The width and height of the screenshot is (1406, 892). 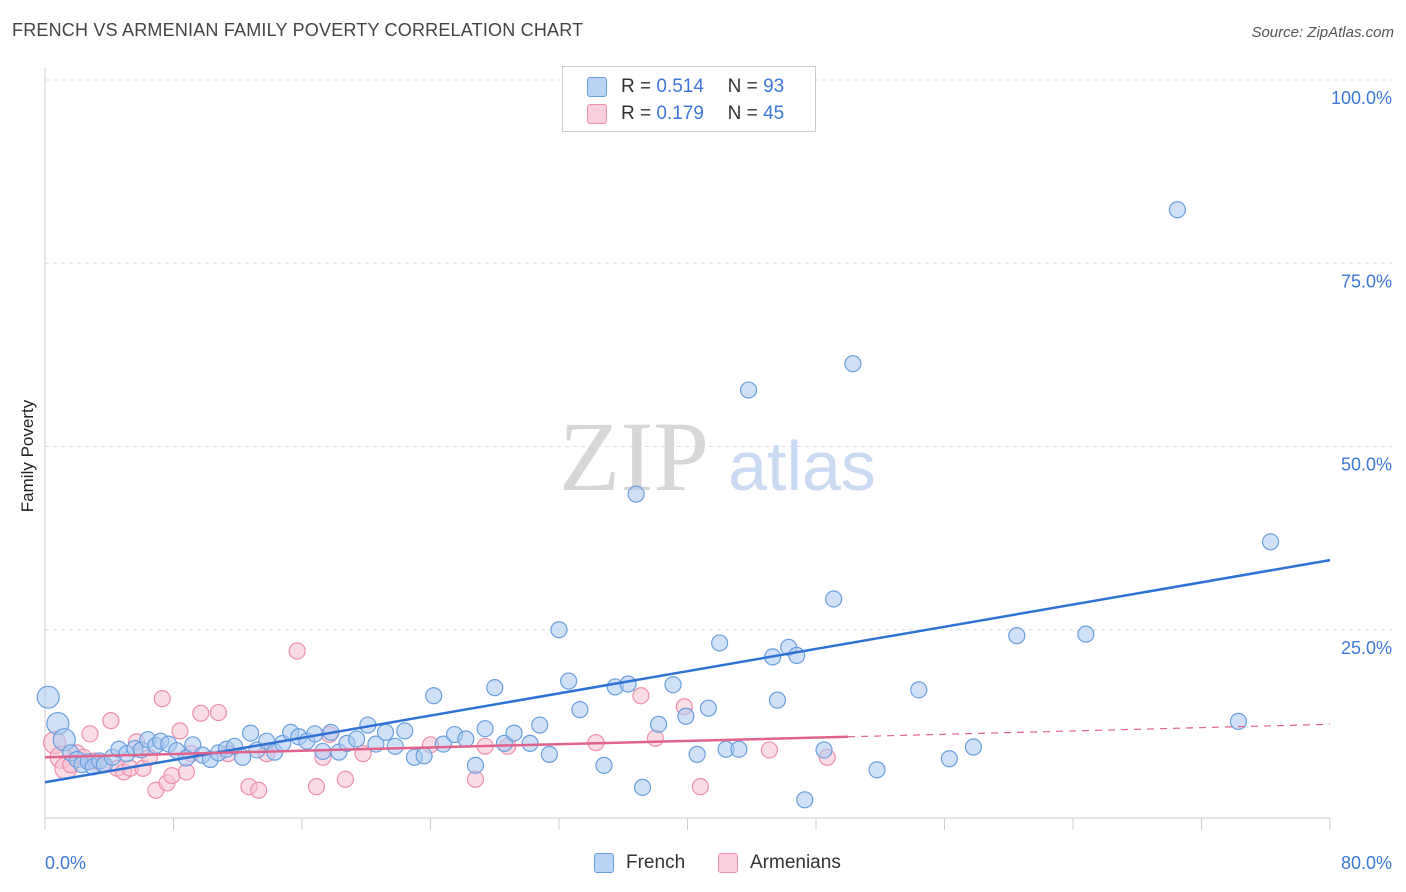 I want to click on legend-item-french: French, so click(x=639, y=863).